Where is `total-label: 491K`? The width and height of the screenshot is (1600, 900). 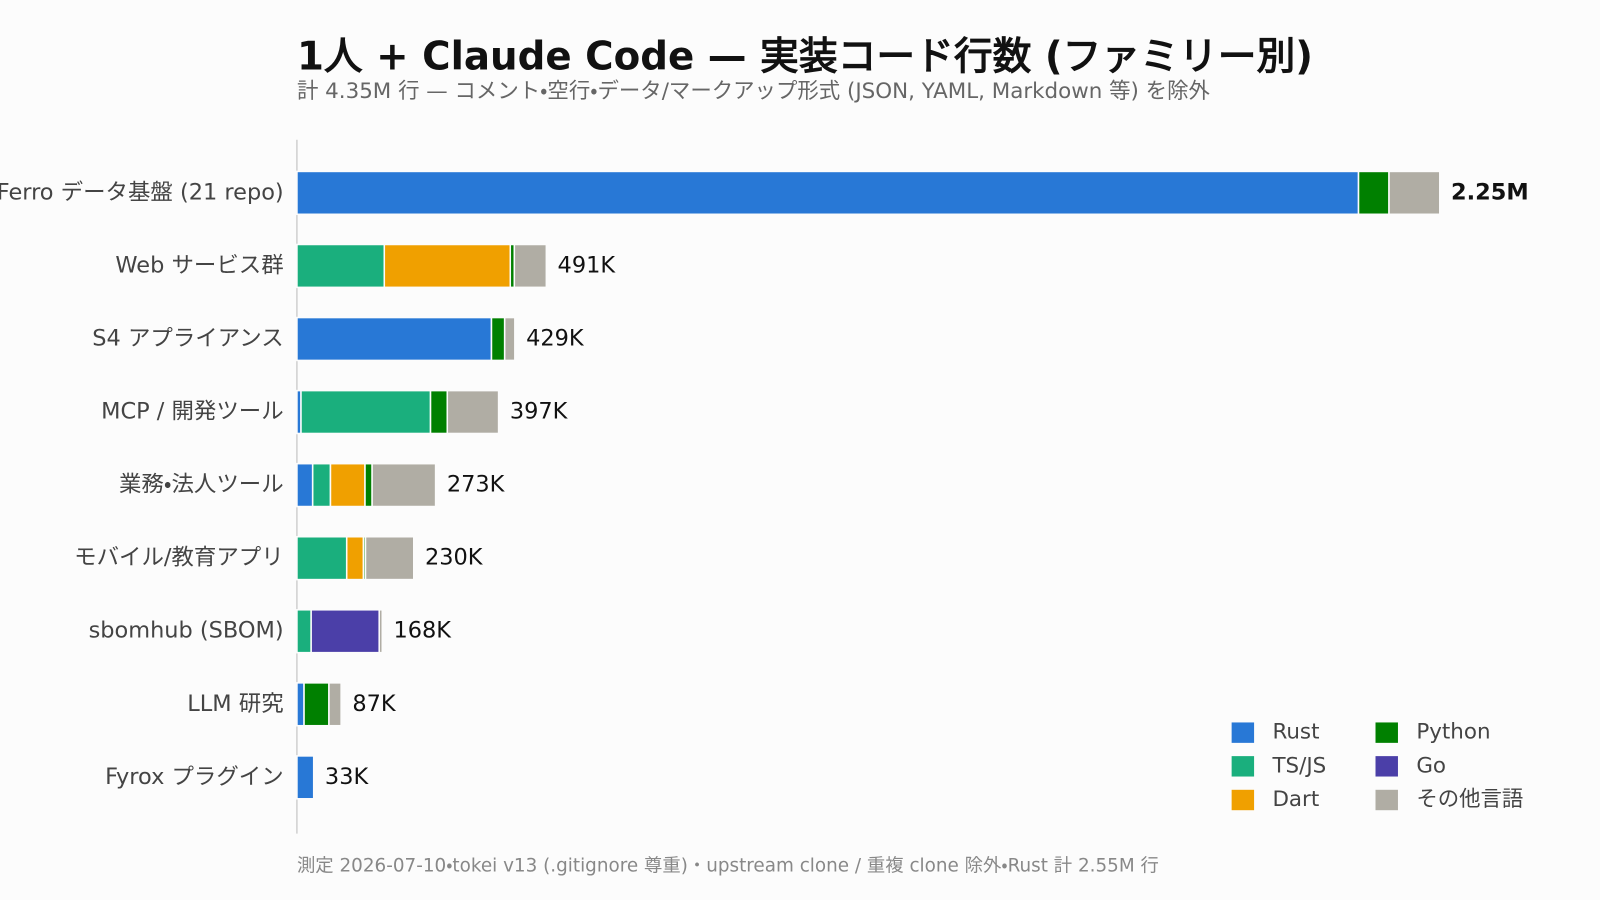 total-label: 491K is located at coordinates (587, 265).